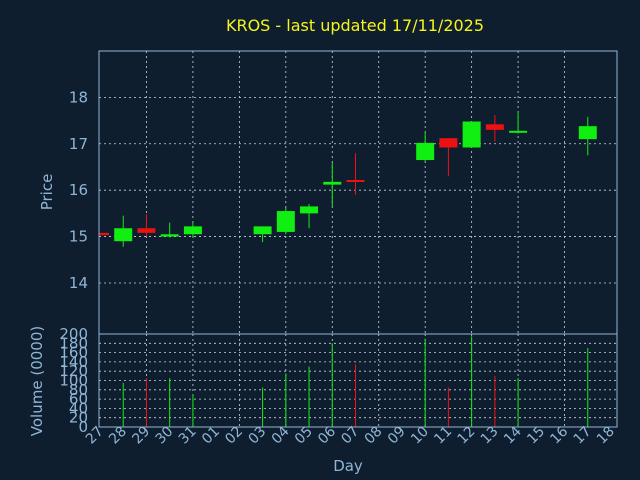  What do you see at coordinates (78, 390) in the screenshot?
I see `volume-tick-label: 80` at bounding box center [78, 390].